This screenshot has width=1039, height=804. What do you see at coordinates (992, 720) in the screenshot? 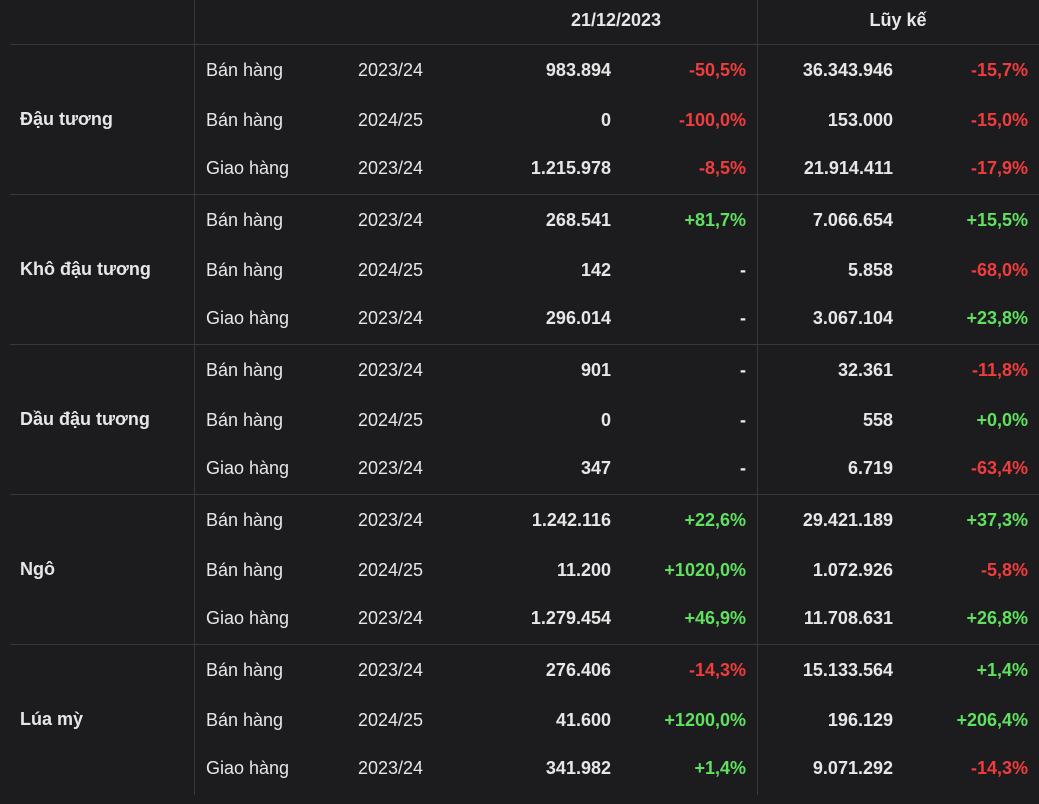
I see `cumulative-change: +206,4%` at bounding box center [992, 720].